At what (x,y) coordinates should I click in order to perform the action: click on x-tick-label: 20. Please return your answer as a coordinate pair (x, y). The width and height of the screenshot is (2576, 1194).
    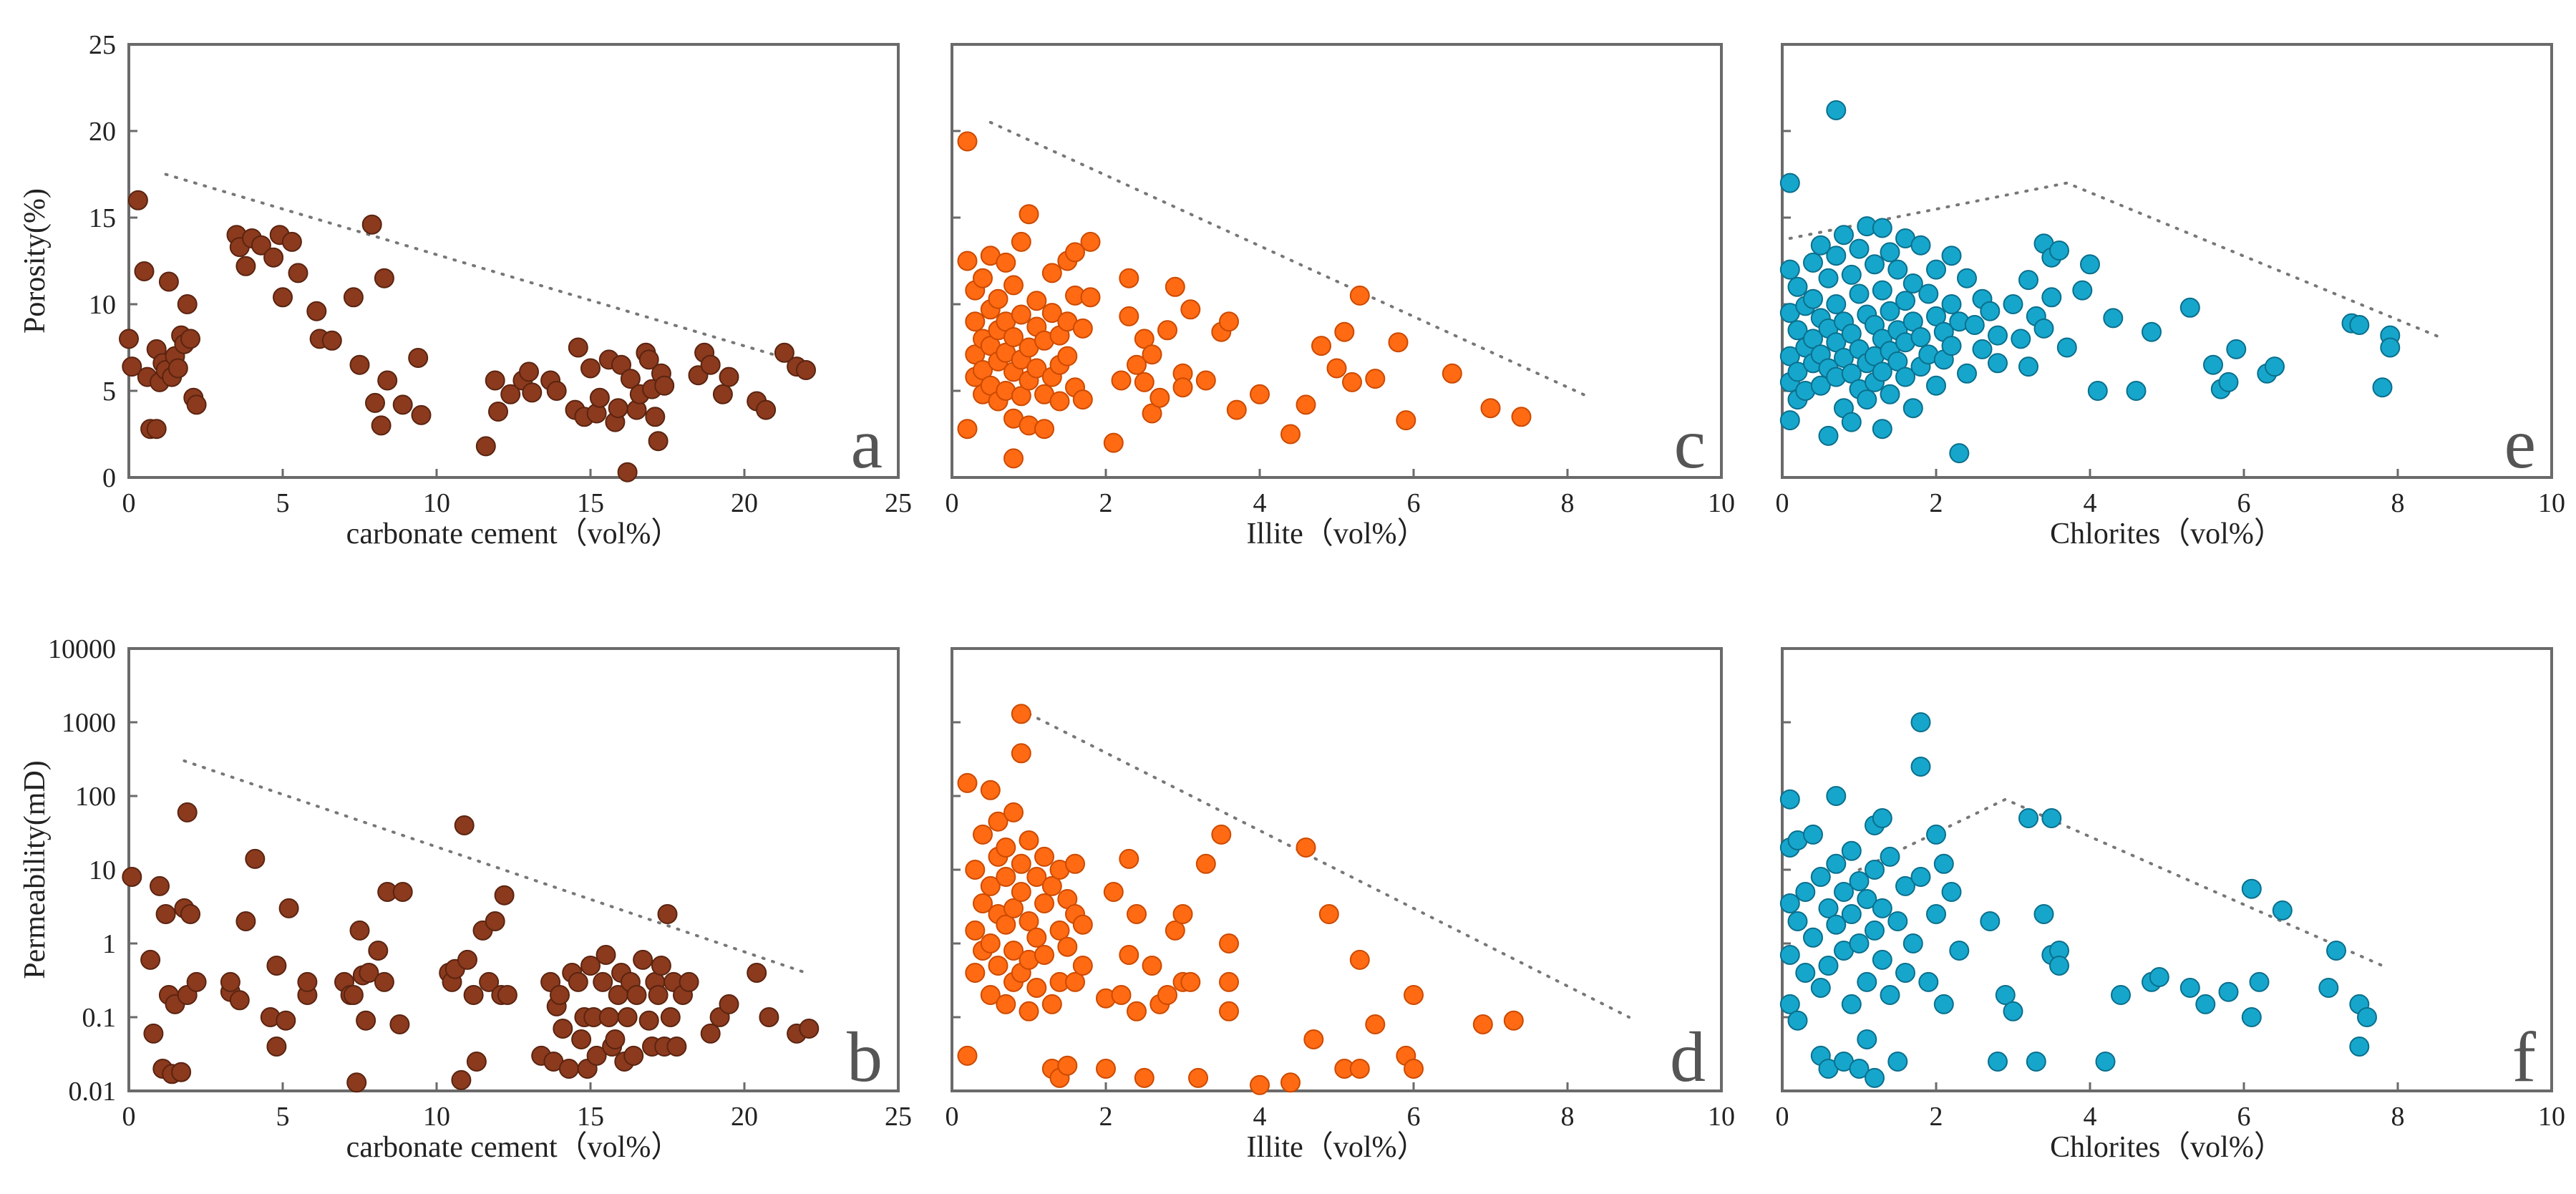
    Looking at the image, I should click on (745, 503).